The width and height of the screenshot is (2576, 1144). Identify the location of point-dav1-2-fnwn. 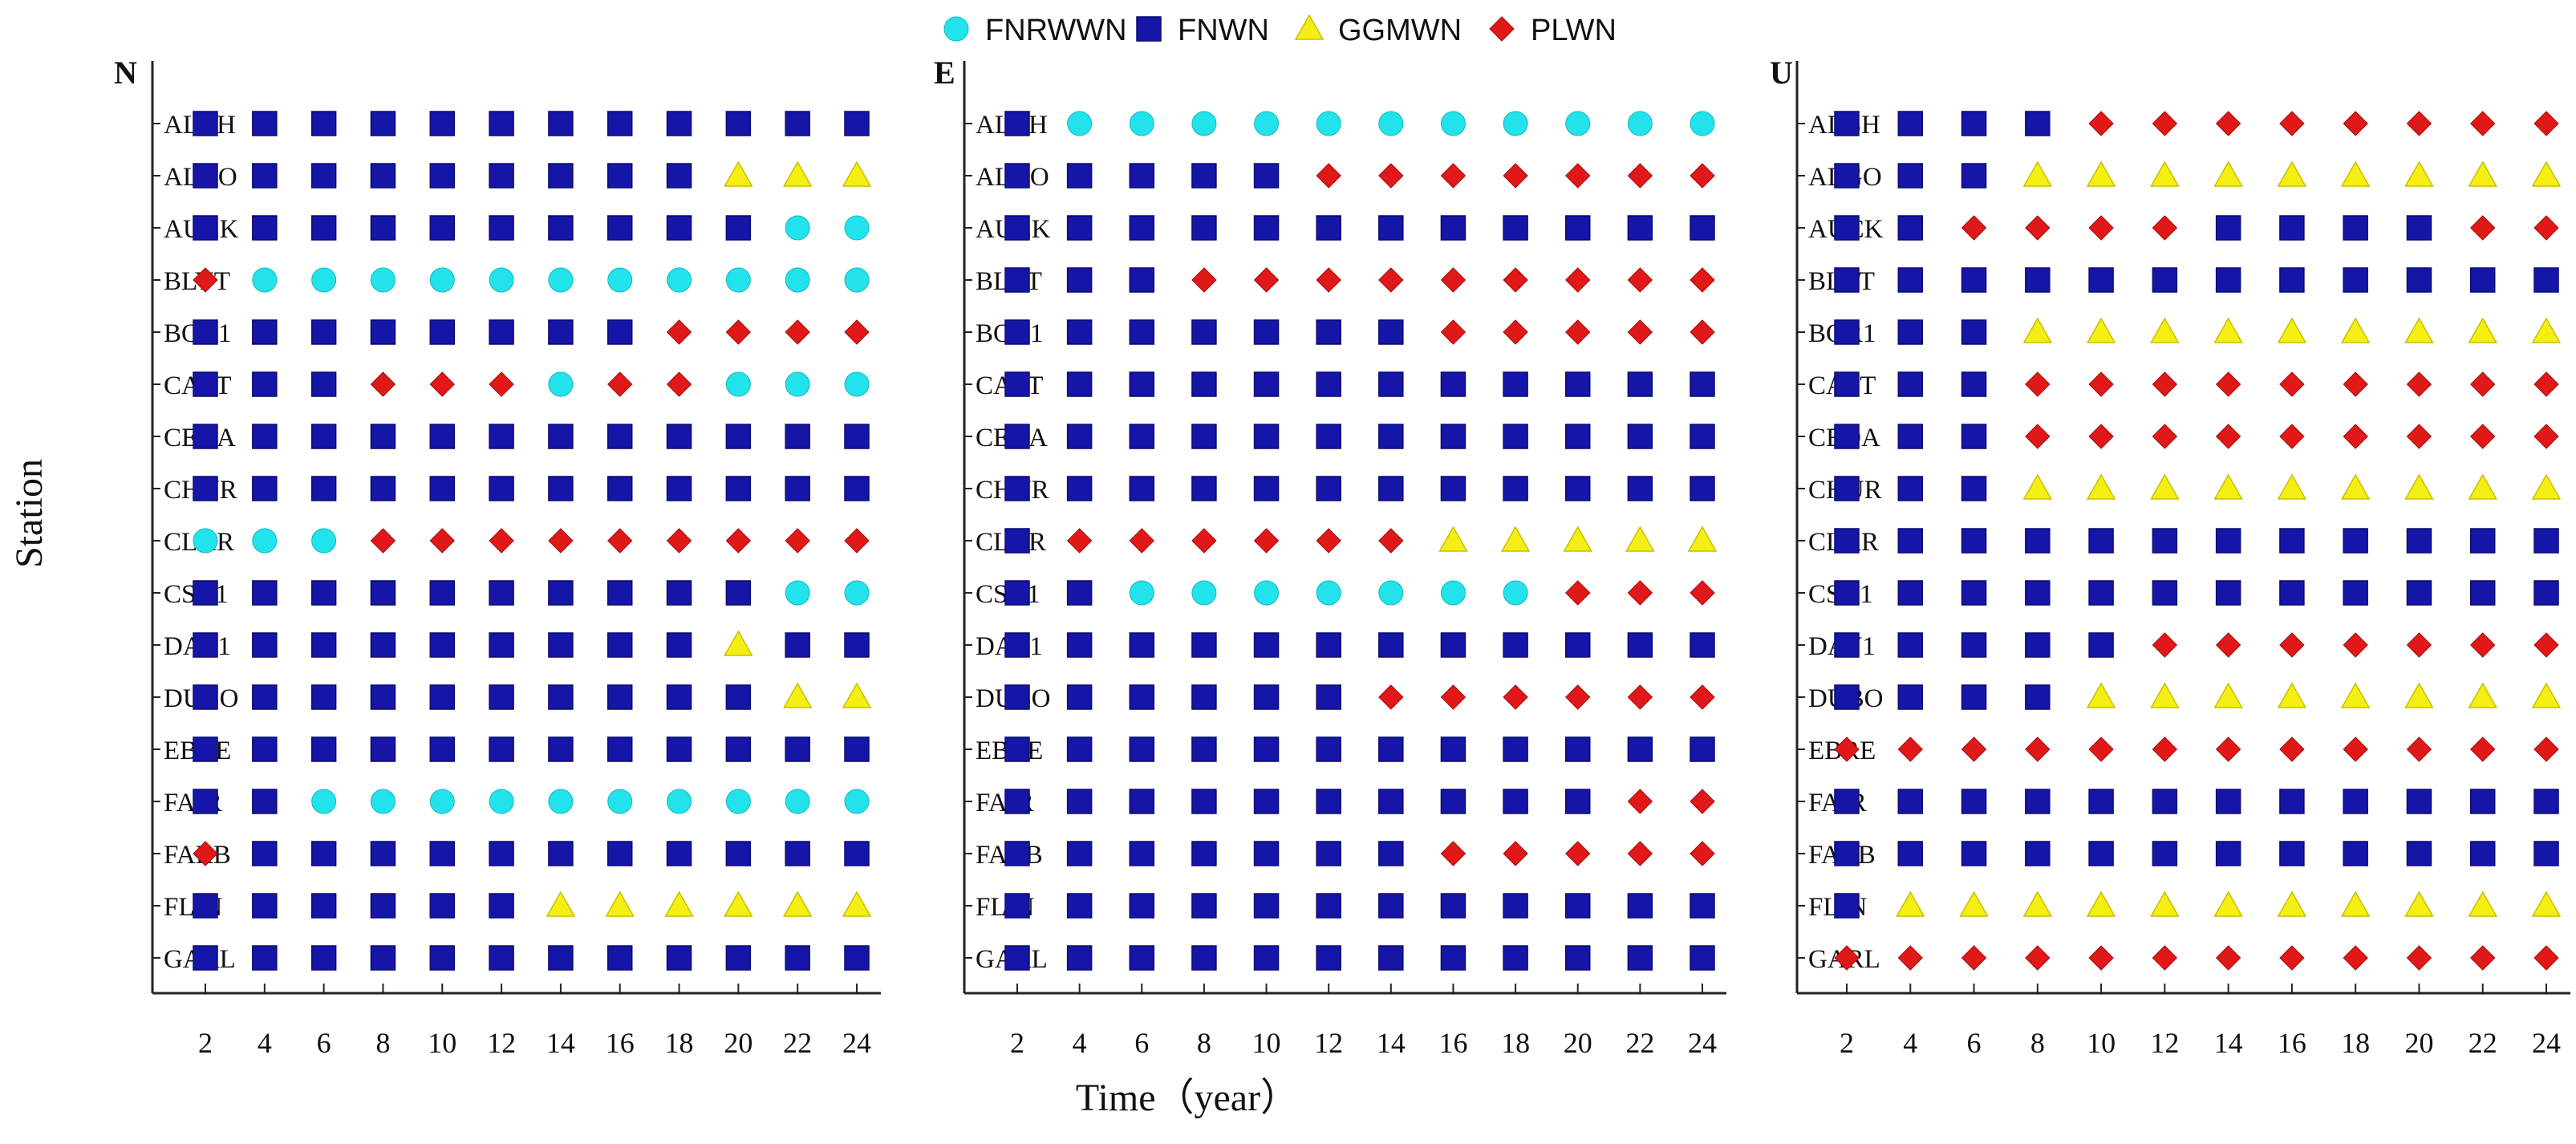
(205, 645).